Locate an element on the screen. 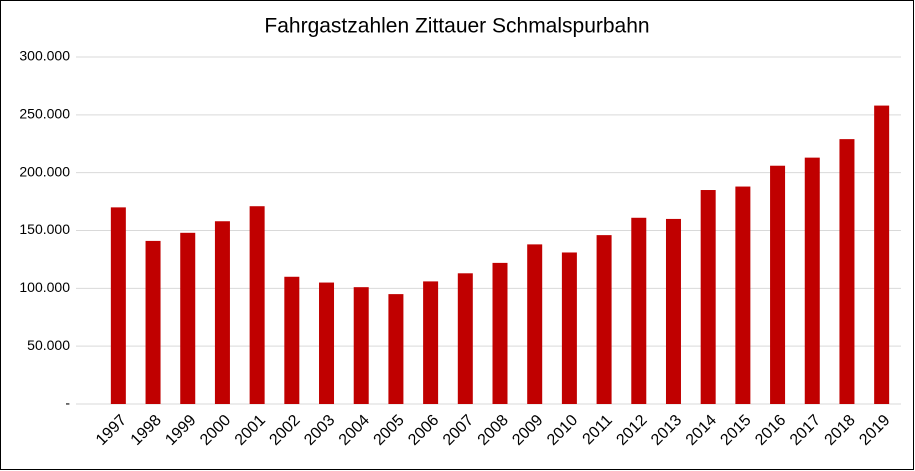 This screenshot has width=915, height=471. y-tick-label: 200.000 is located at coordinates (44, 171).